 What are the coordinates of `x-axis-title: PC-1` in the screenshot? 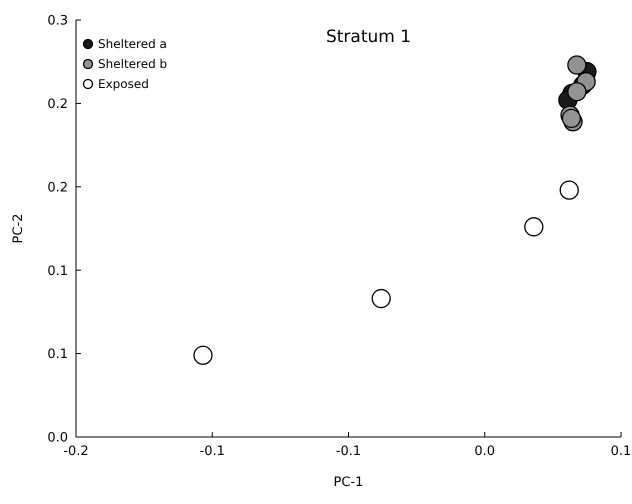 It's located at (349, 482).